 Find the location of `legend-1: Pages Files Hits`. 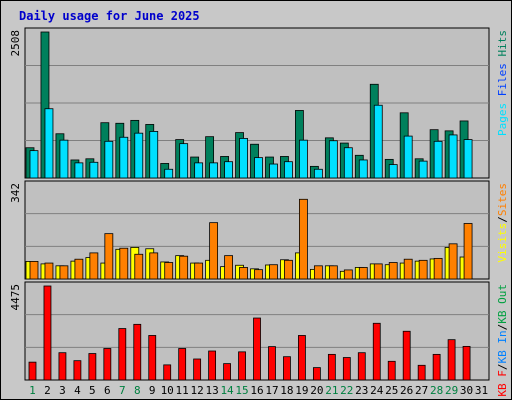

legend-1: Pages Files Hits is located at coordinates (502, 83).